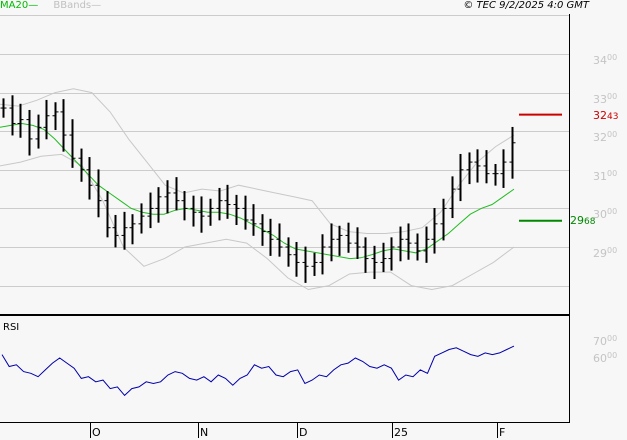  Describe the element at coordinates (606, 115) in the screenshot. I see `resistance-label: 3243` at that location.